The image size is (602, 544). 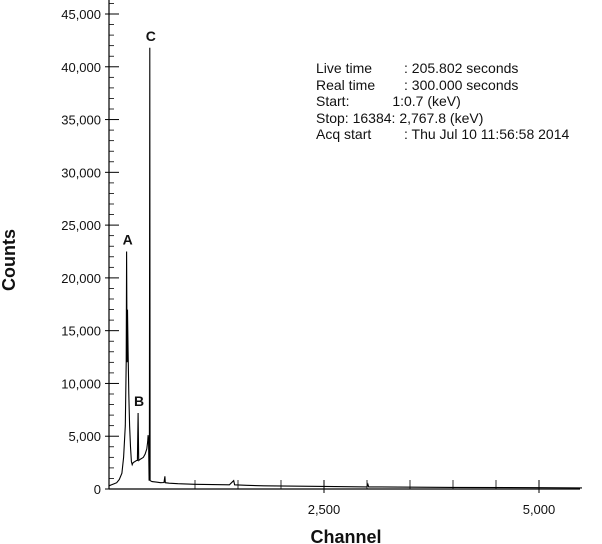 What do you see at coordinates (324, 509) in the screenshot?
I see `x-tick-label: 2,500` at bounding box center [324, 509].